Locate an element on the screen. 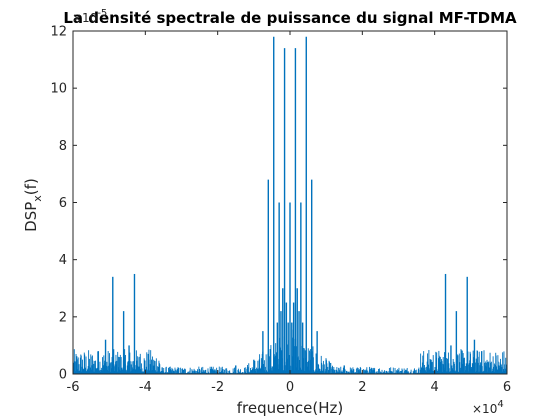 The width and height of the screenshot is (560, 420). y-tick-label: 2 is located at coordinates (63, 317).